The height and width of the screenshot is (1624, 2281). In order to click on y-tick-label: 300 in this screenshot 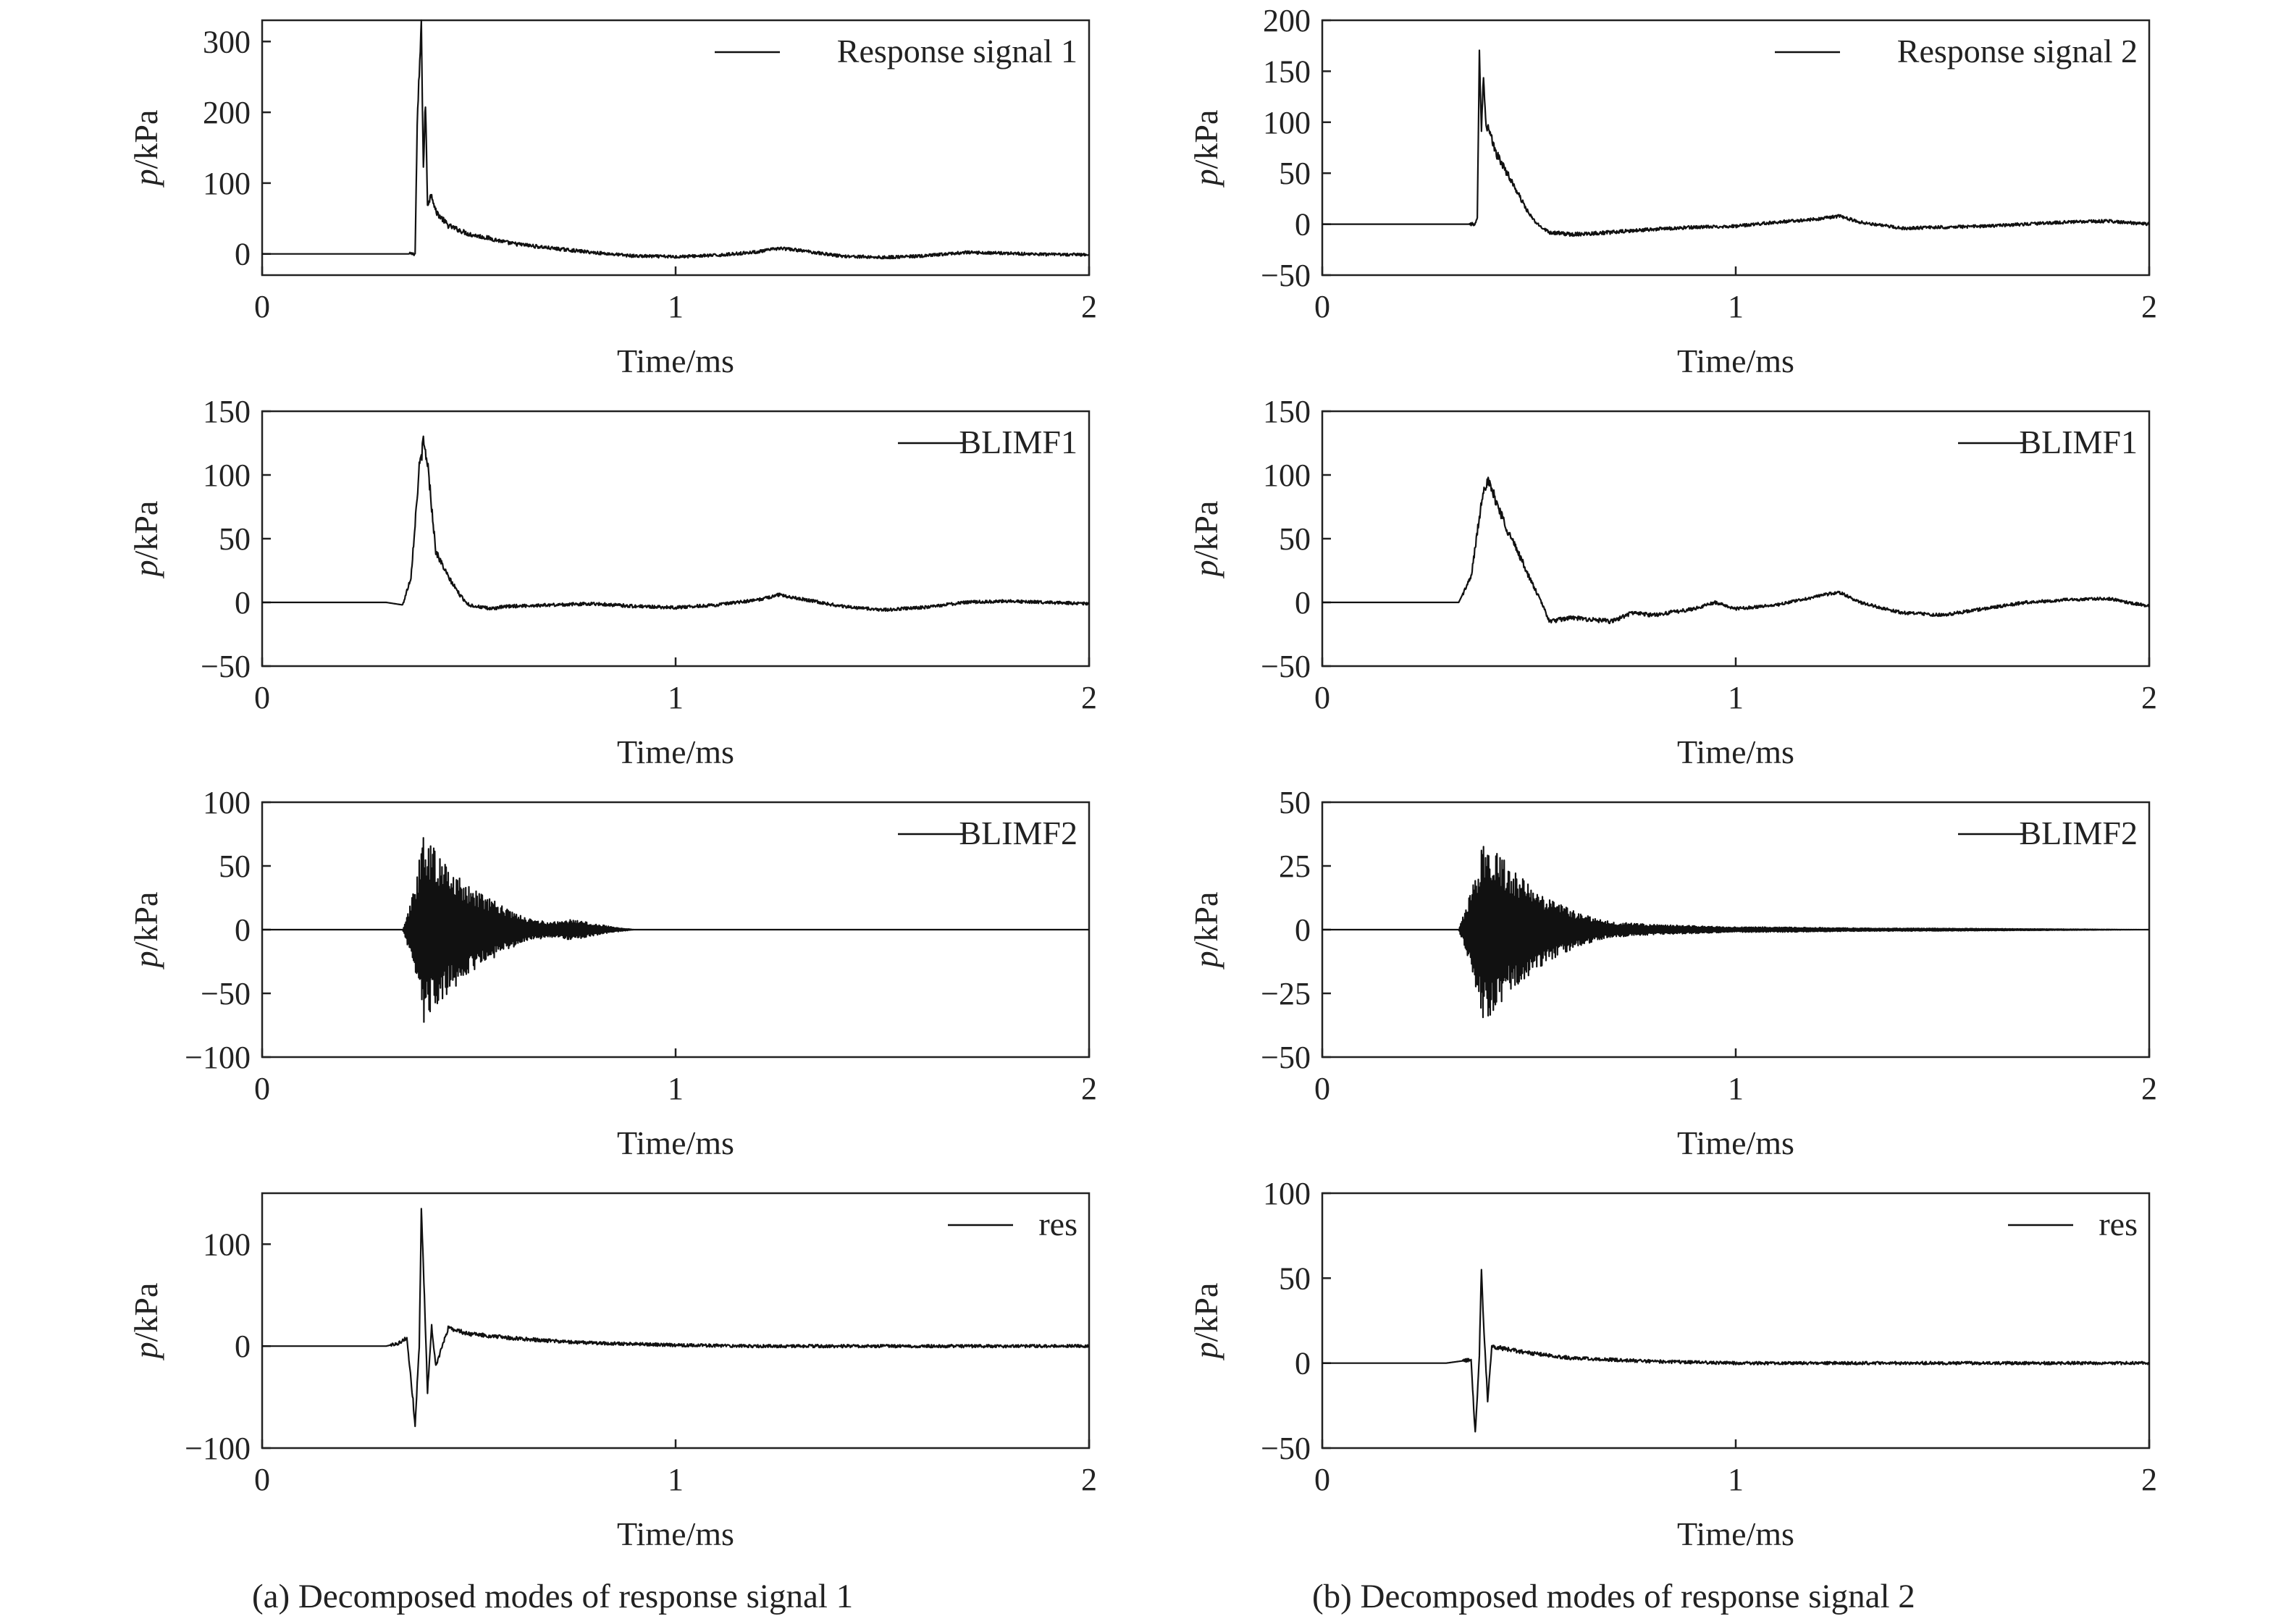, I will do `click(227, 41)`.